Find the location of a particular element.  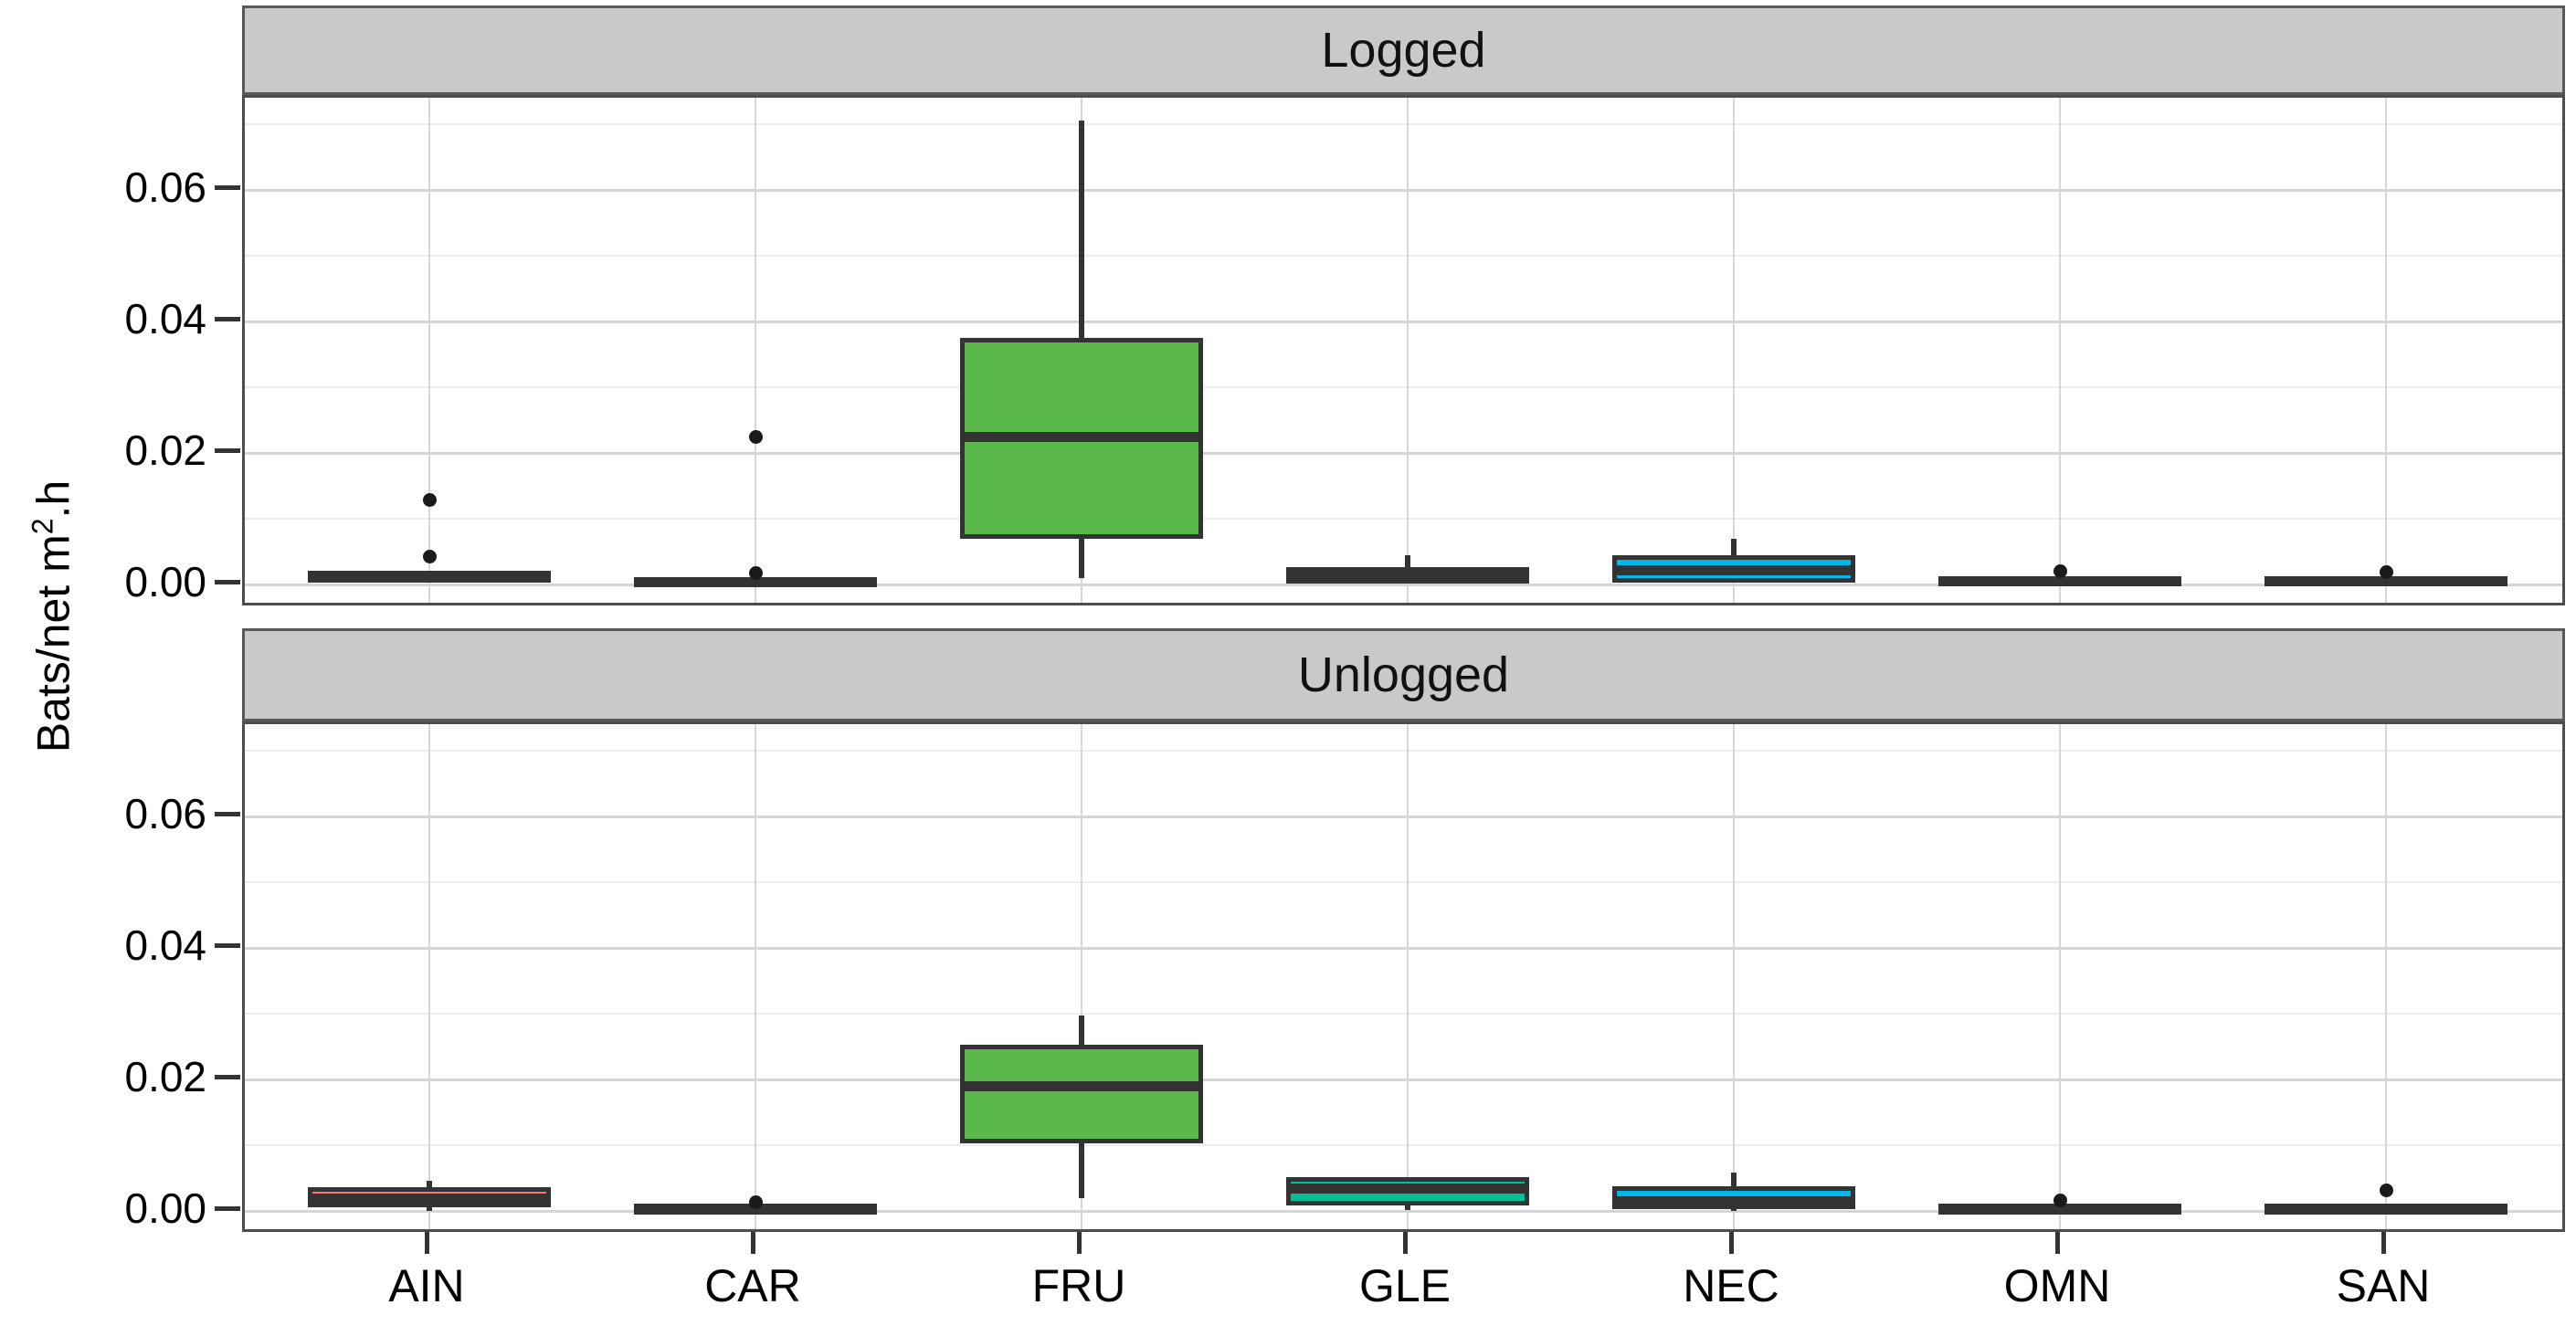

x-axis-label: CAR is located at coordinates (752, 1285).